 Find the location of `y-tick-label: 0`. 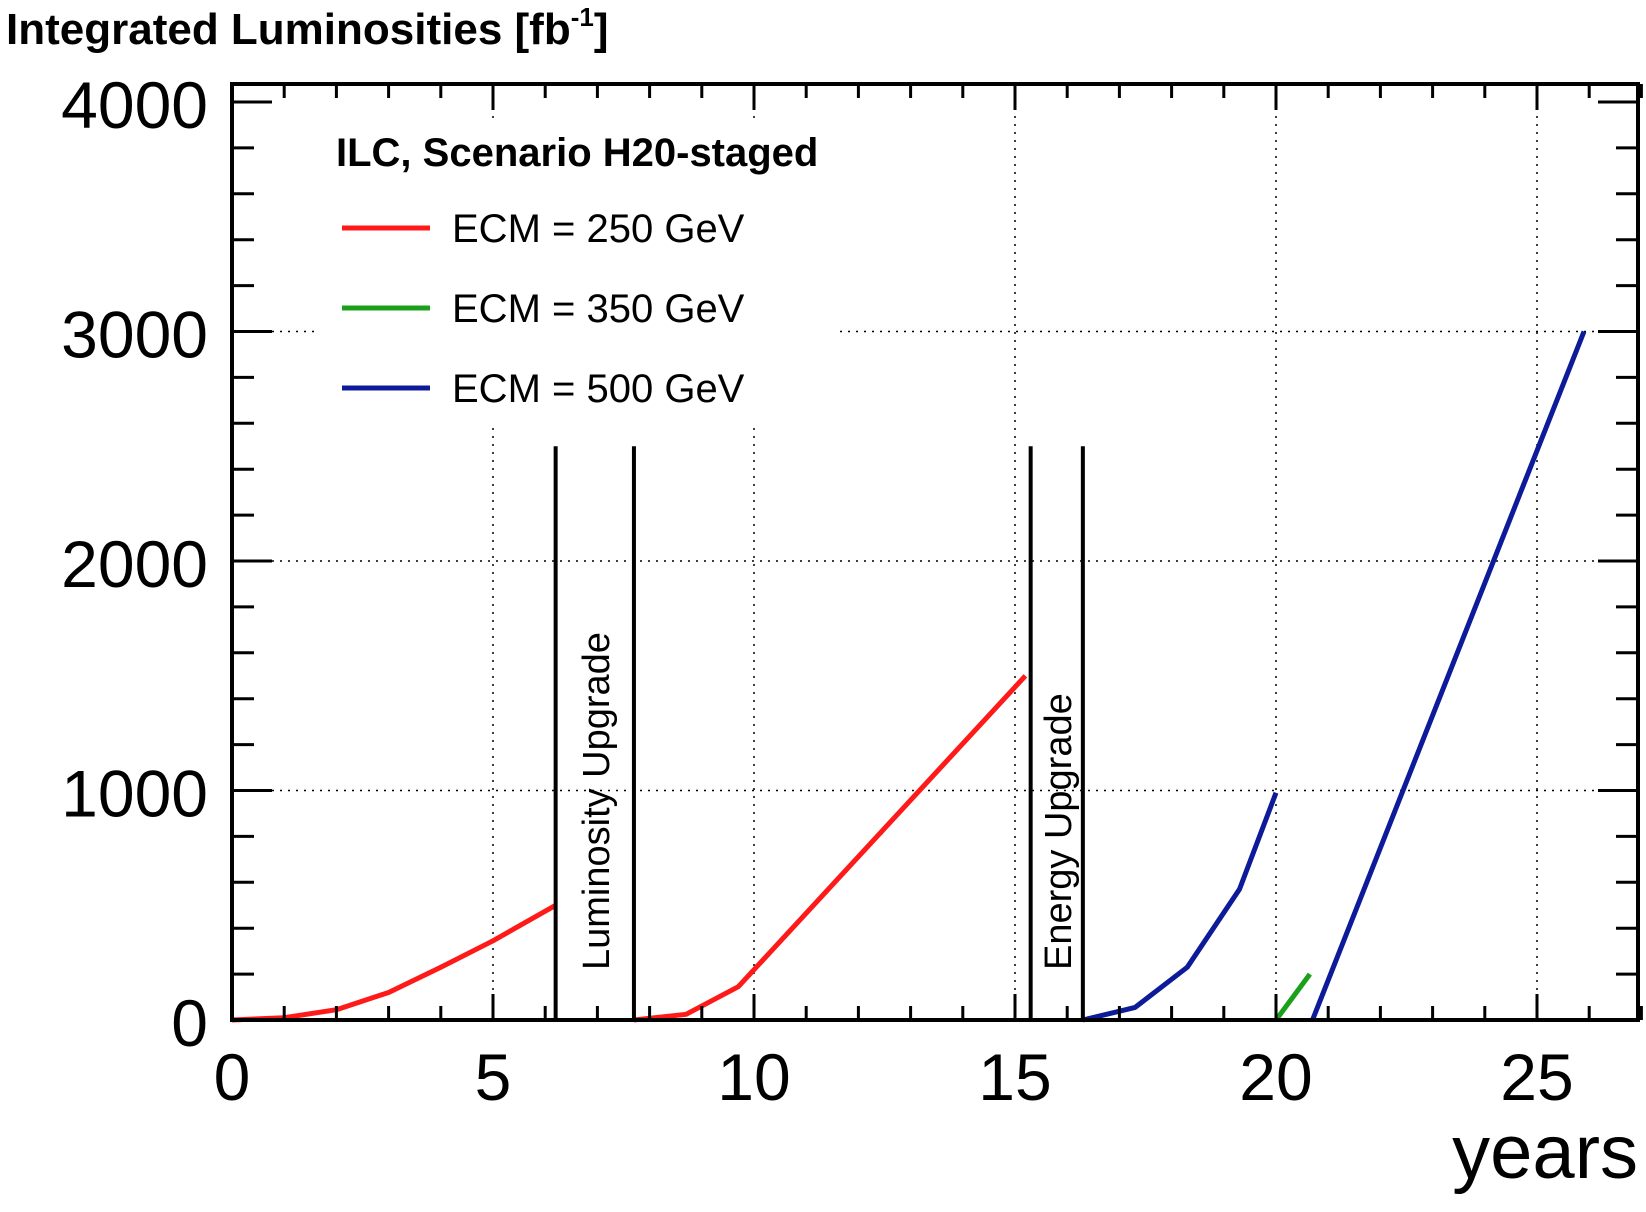

y-tick-label: 0 is located at coordinates (189, 1023).